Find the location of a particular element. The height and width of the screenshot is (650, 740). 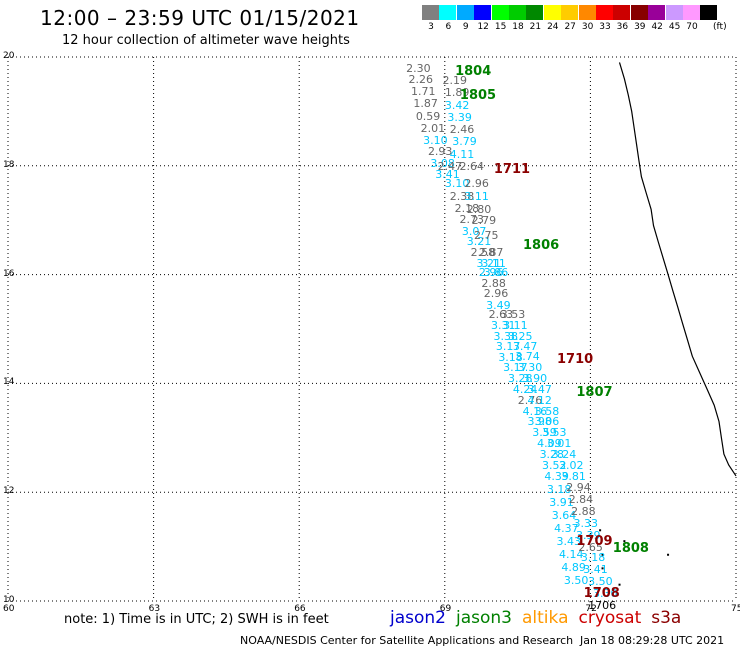

mission-label-cryosat: cryosat is located at coordinates (610, 618).